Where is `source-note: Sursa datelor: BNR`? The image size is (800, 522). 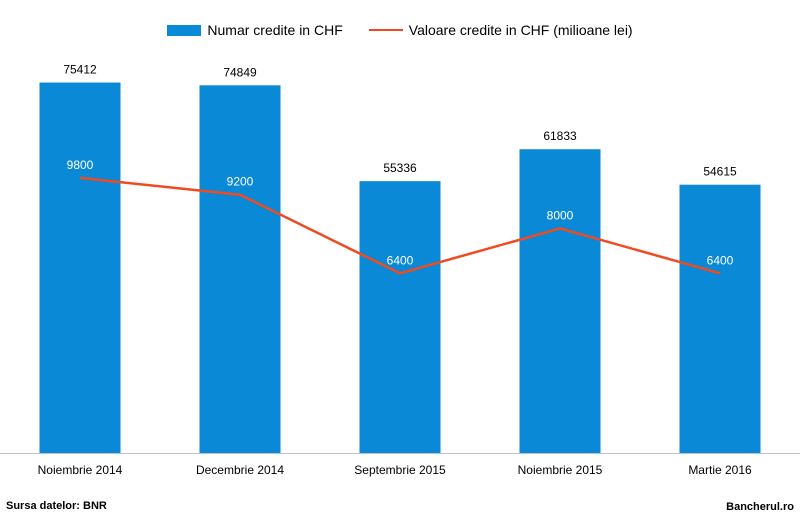 source-note: Sursa datelor: BNR is located at coordinates (56, 506).